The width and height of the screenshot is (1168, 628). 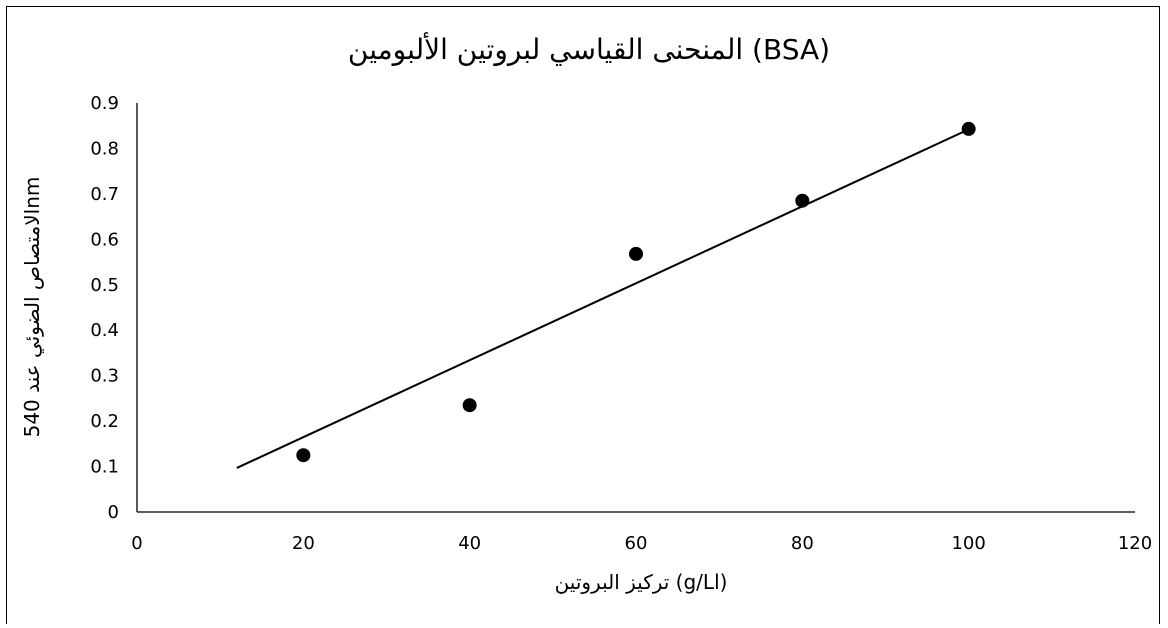 What do you see at coordinates (104, 467) in the screenshot?
I see `y-tick-label: 0.1` at bounding box center [104, 467].